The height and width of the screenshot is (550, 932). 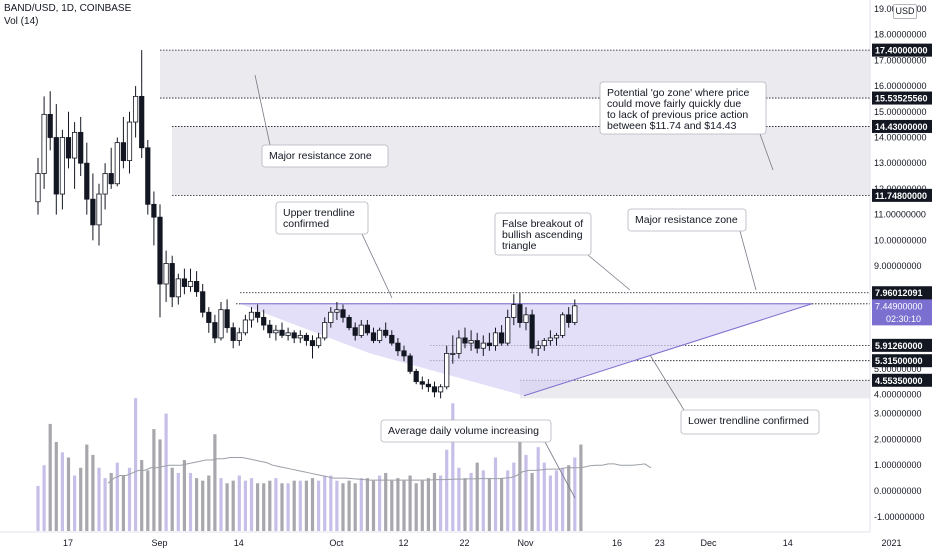 I want to click on zone-rect, so click(x=695, y=389).